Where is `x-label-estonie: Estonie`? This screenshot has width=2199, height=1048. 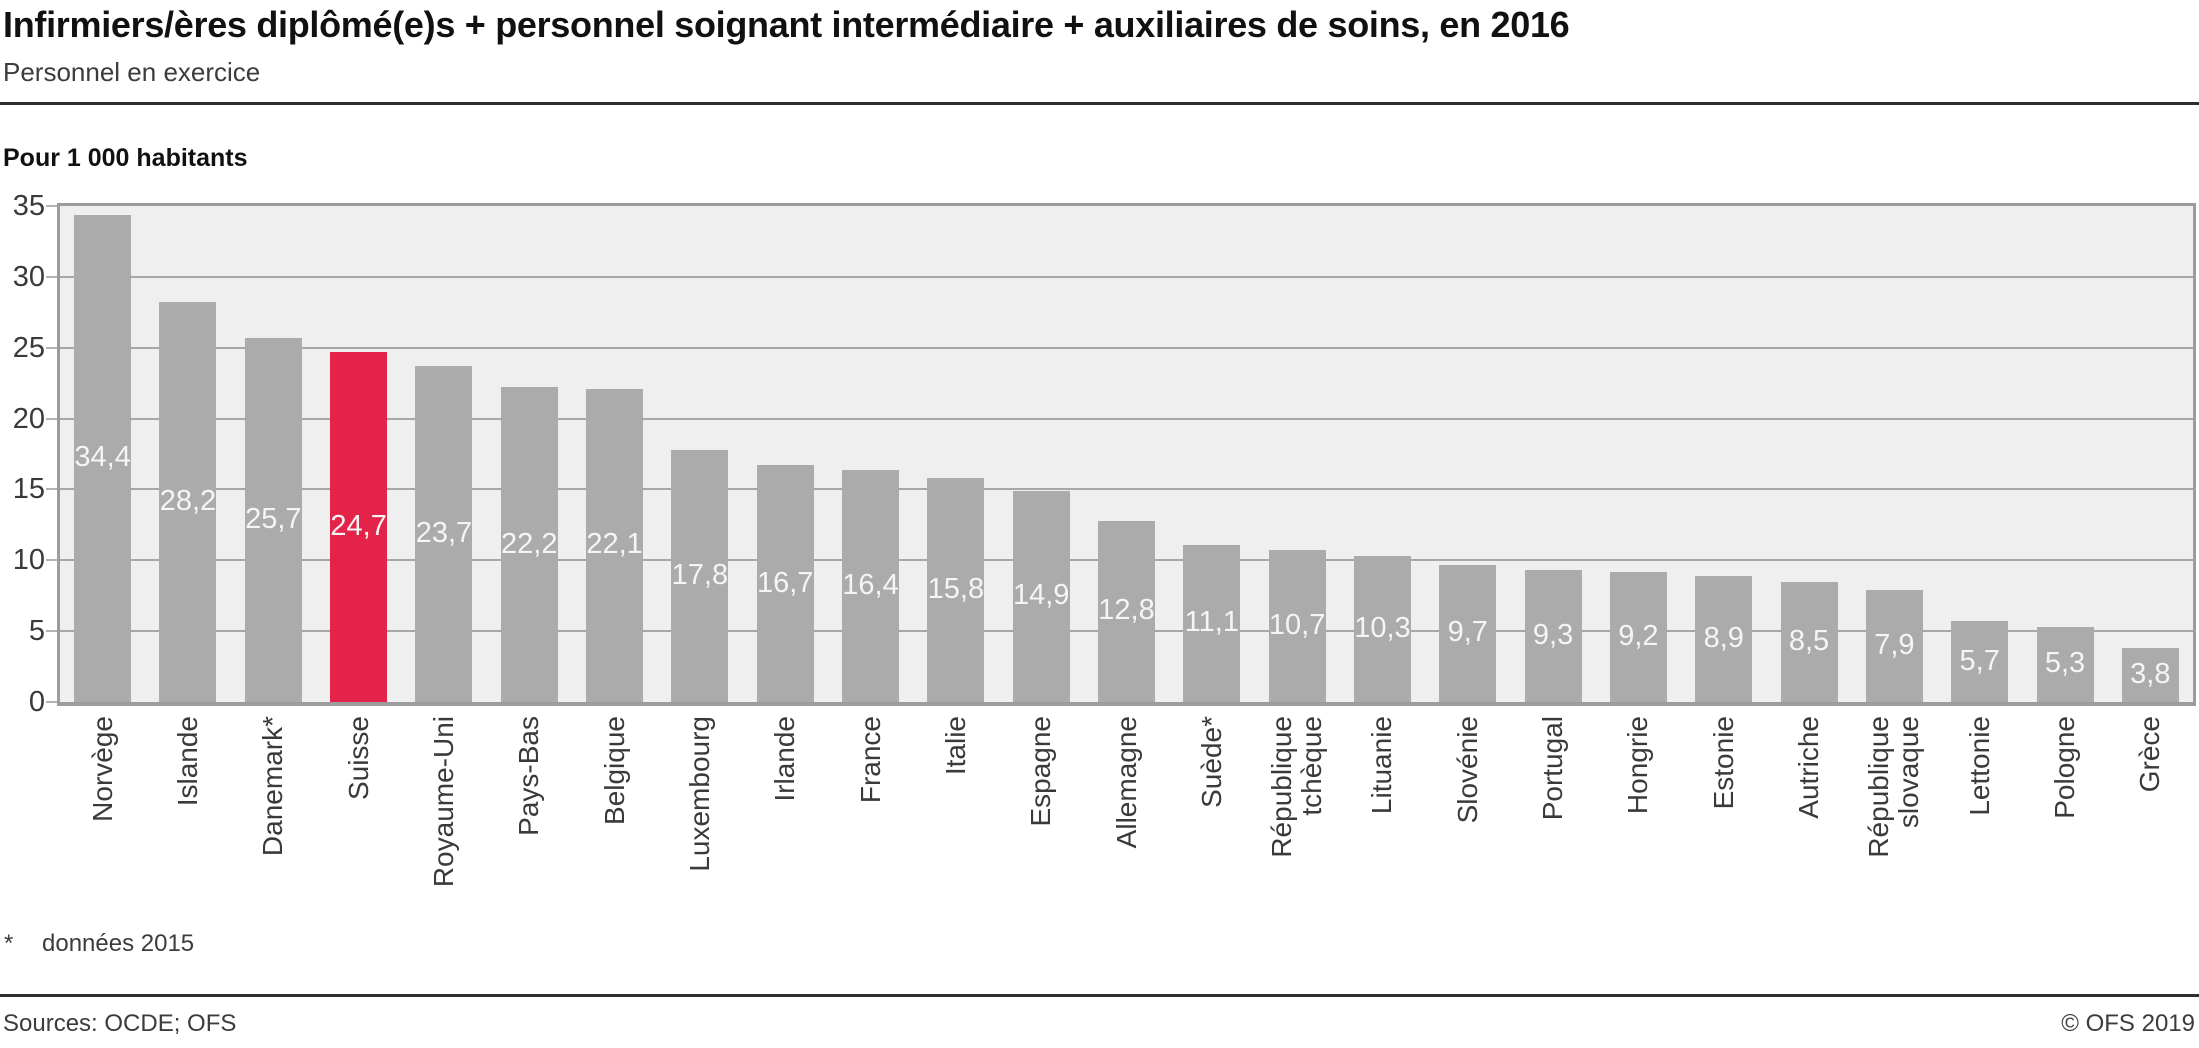
x-label-estonie: Estonie is located at coordinates (1723, 763).